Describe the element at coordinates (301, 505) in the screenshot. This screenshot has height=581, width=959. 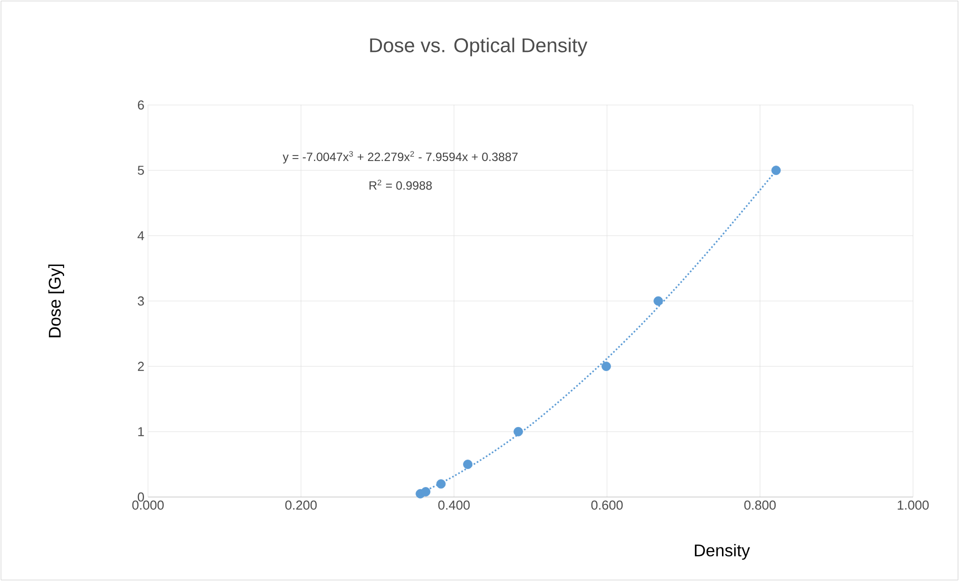
I see `x-tick-label: 0.200` at that location.